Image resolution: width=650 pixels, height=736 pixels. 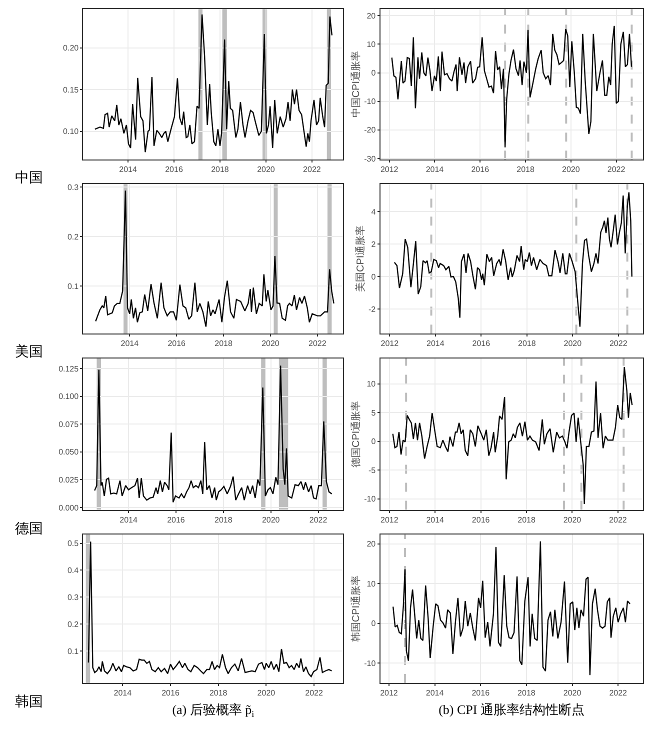 I want to click on text: 韩国, so click(x=29, y=702).